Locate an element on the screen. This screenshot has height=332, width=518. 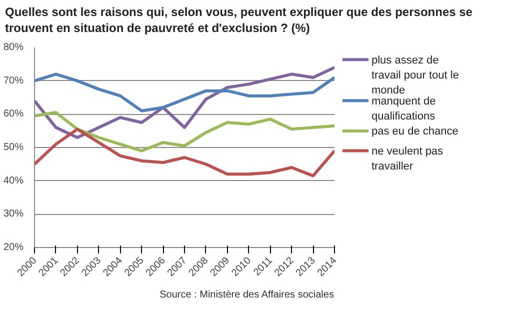
legend-label: ne veulent pas travailler is located at coordinates (408, 159).